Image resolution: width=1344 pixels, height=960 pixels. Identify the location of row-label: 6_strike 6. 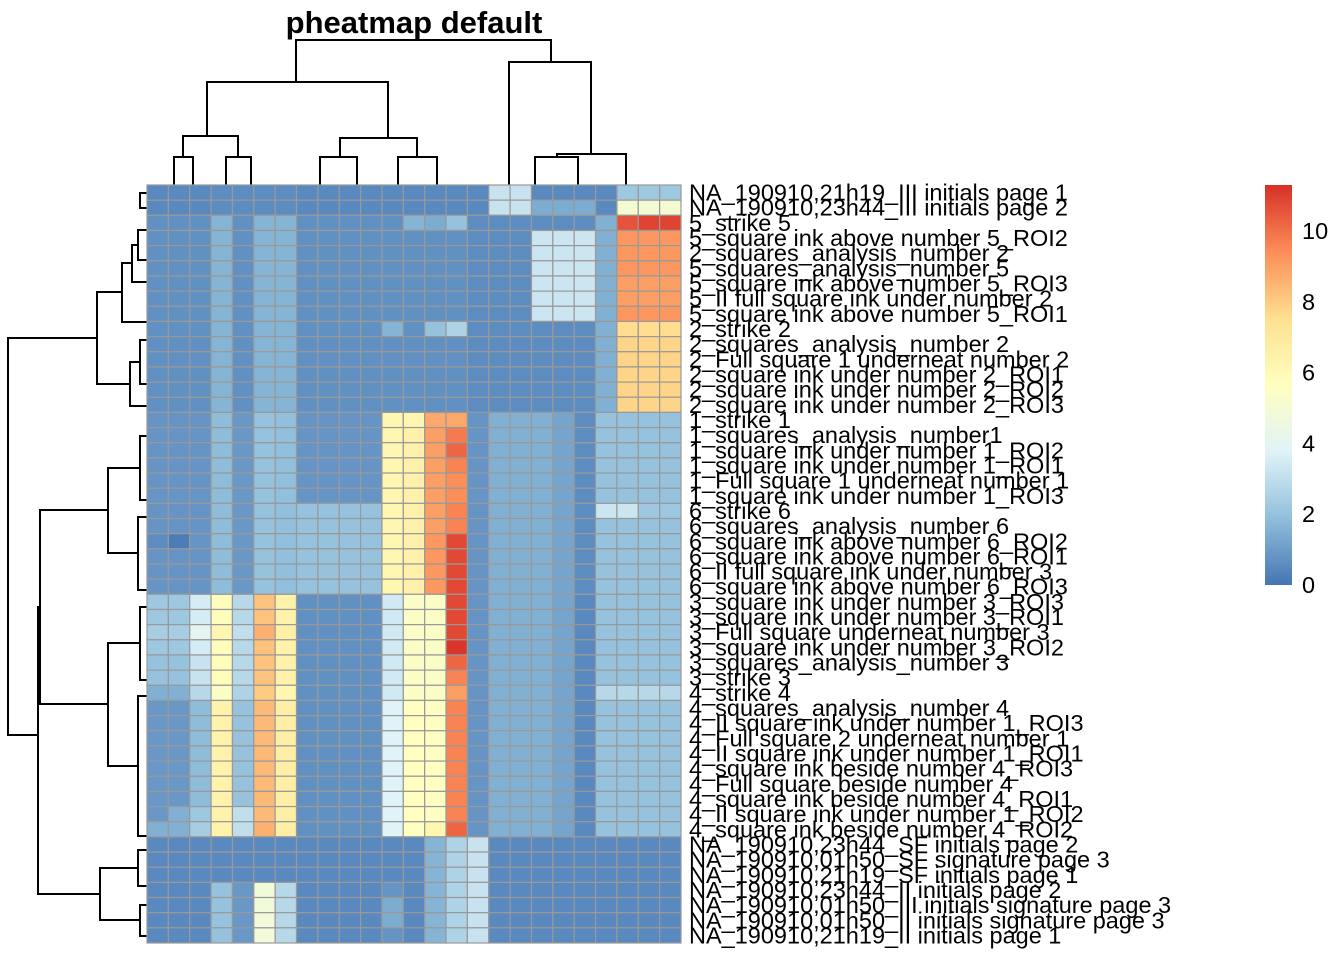
(740, 511).